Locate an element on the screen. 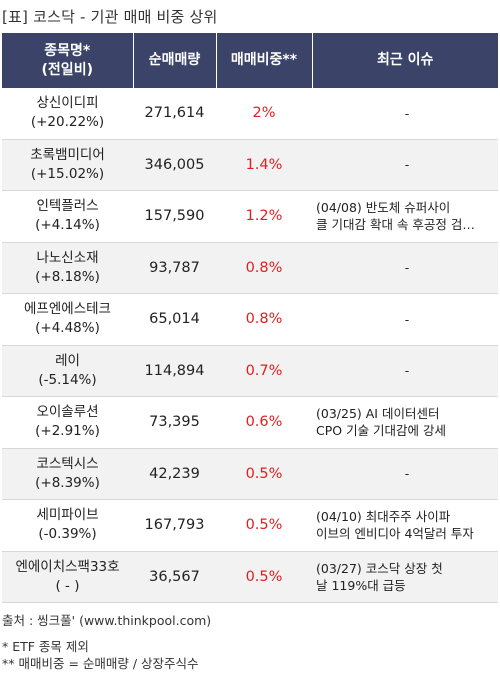 This screenshot has width=500, height=675. stock-name: 세미파이브 is located at coordinates (67, 515).